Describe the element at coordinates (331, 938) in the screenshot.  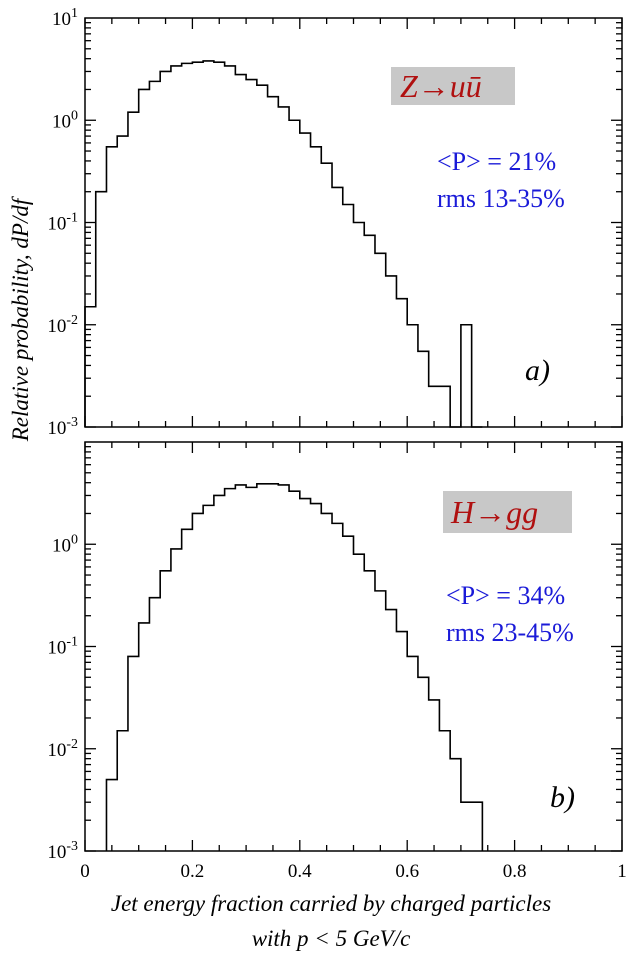
I see `x-axis-label-line2: with p < 5 GeV/c` at that location.